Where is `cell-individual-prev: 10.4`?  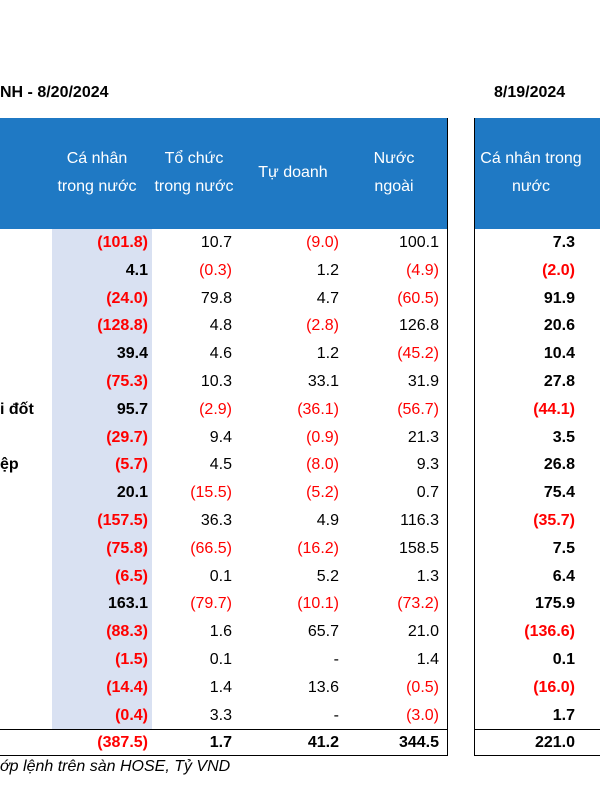
cell-individual-prev: 10.4 is located at coordinates (559, 354).